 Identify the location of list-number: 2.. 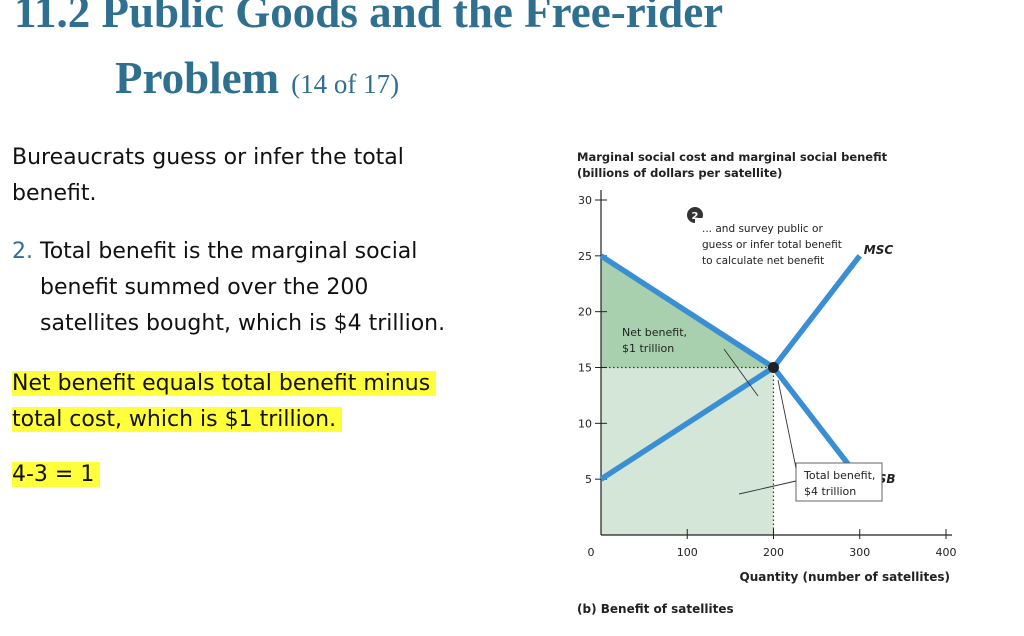
(22, 251).